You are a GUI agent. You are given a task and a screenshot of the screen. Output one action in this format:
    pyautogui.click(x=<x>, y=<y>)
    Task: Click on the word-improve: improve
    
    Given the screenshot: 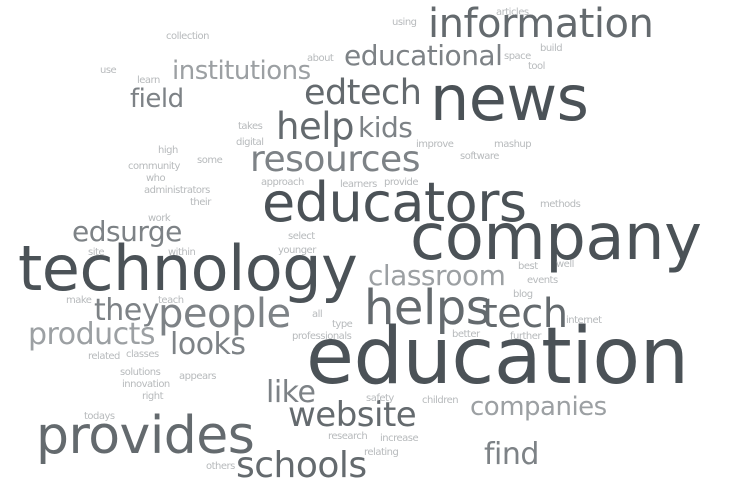 What is the action you would take?
    pyautogui.click(x=435, y=144)
    